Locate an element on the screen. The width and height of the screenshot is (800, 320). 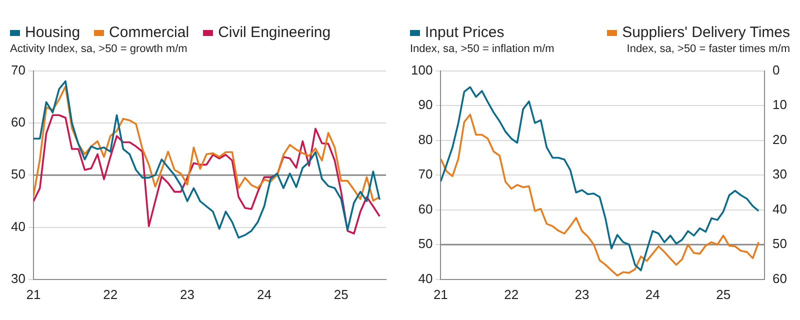
y2-axis-title: Index, sa, >50 = faster times m/m is located at coordinates (708, 49).